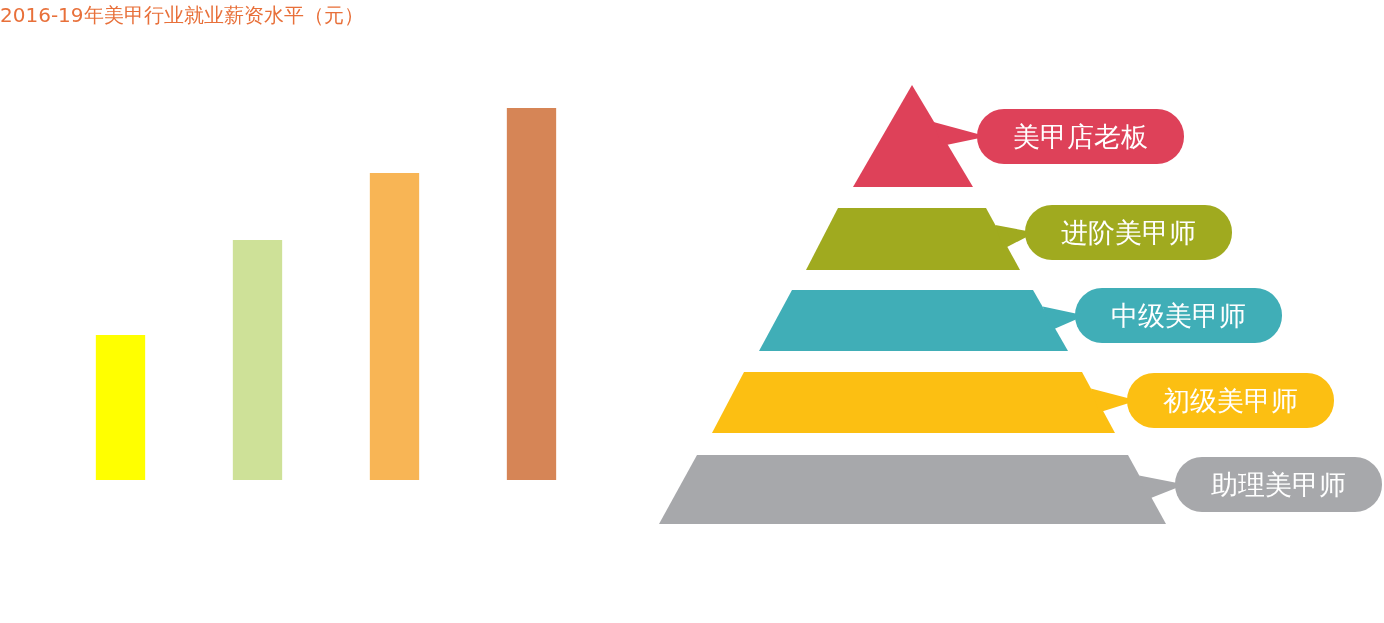  Describe the element at coordinates (1128, 232) in the screenshot. I see `text: 进阶美甲师` at that location.